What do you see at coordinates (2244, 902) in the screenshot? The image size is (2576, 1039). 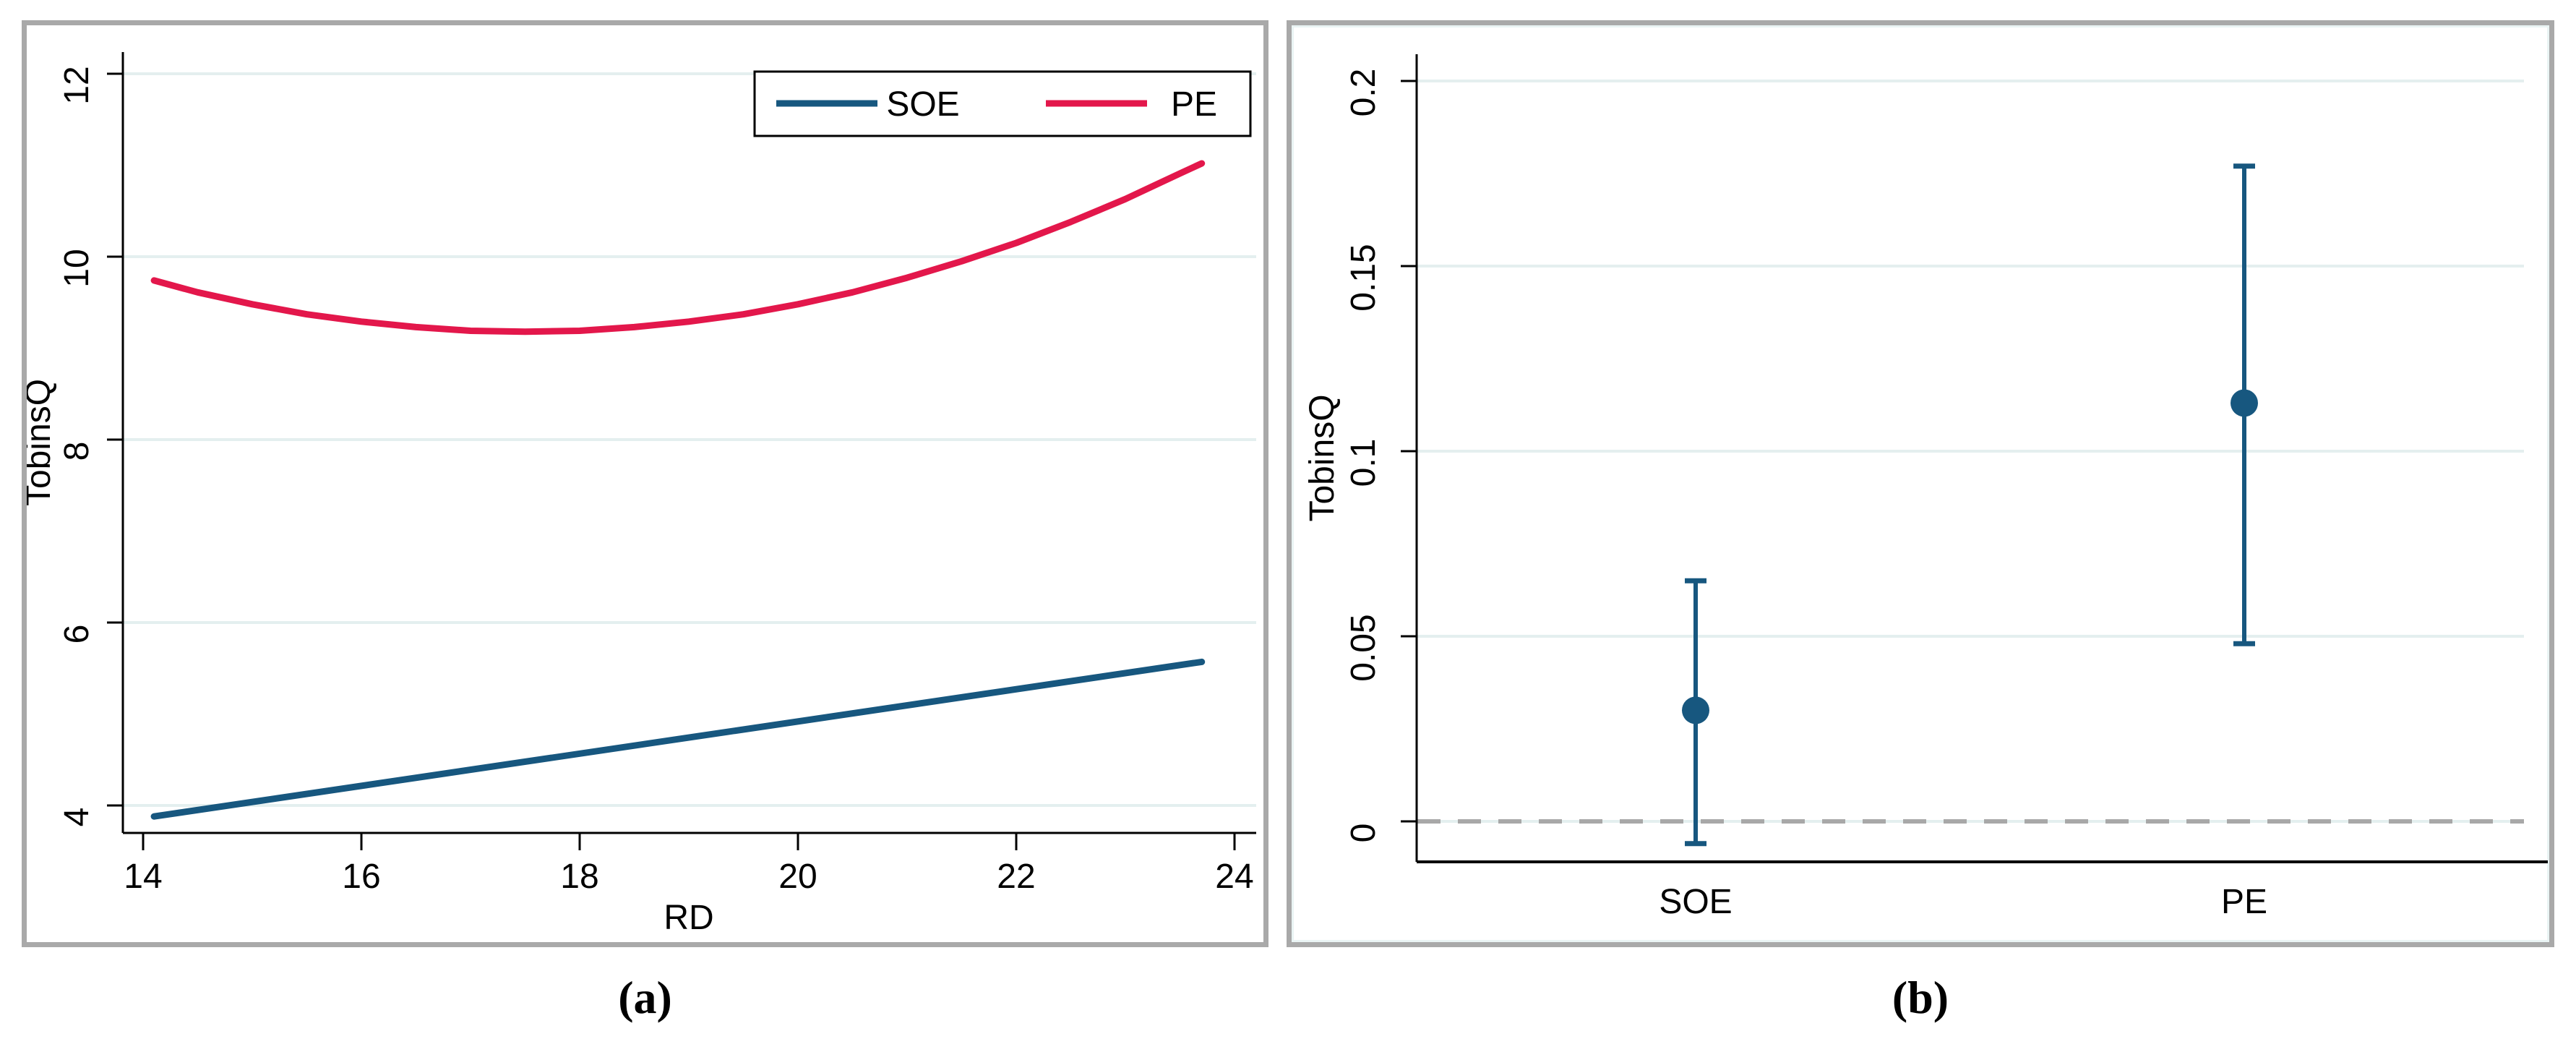 I see `x-category-label-pe: PE` at bounding box center [2244, 902].